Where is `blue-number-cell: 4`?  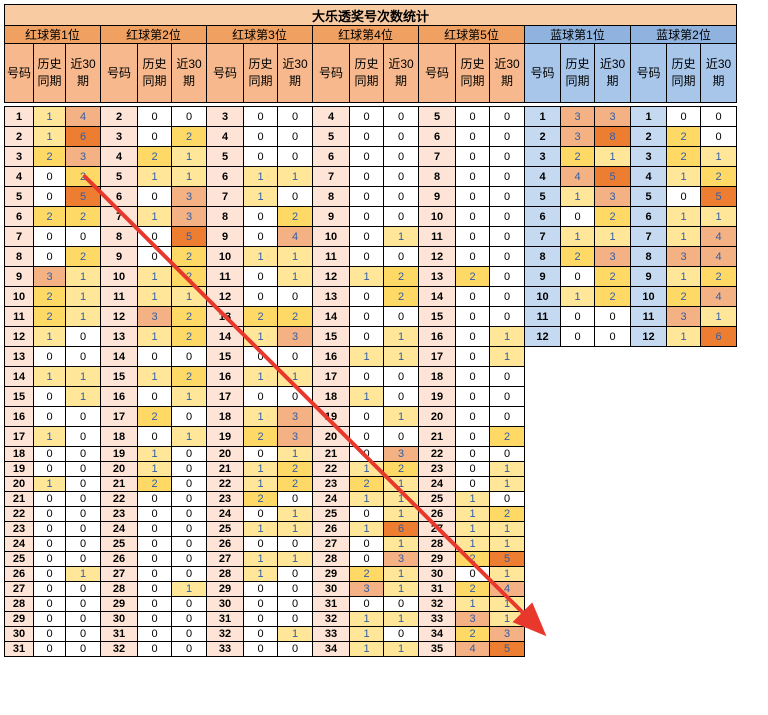 blue-number-cell: 4 is located at coordinates (542, 176).